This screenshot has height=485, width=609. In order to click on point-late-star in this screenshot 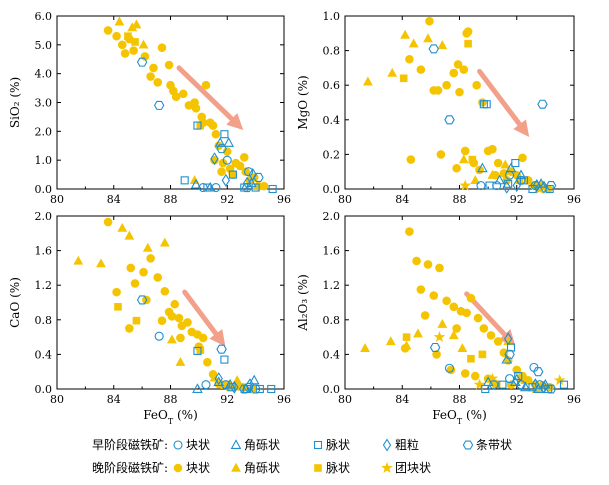, I will do `click(465, 185)`.